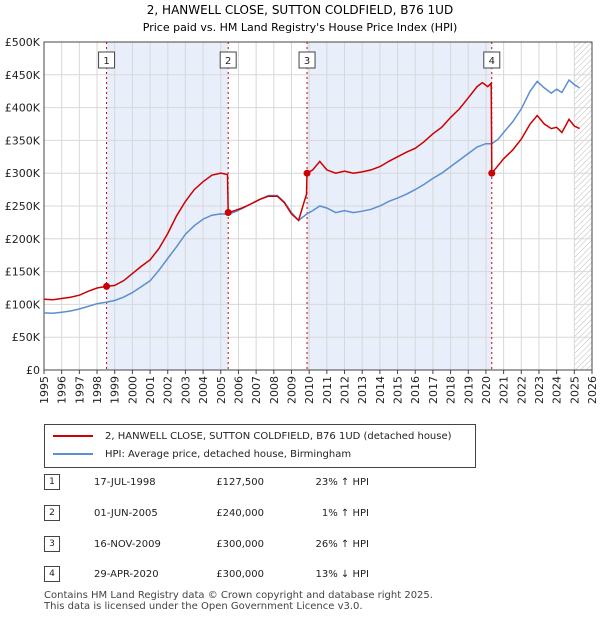 This screenshot has height=620, width=600. What do you see at coordinates (274, 390) in the screenshot?
I see `x-tick-label: 2008` at bounding box center [274, 390].